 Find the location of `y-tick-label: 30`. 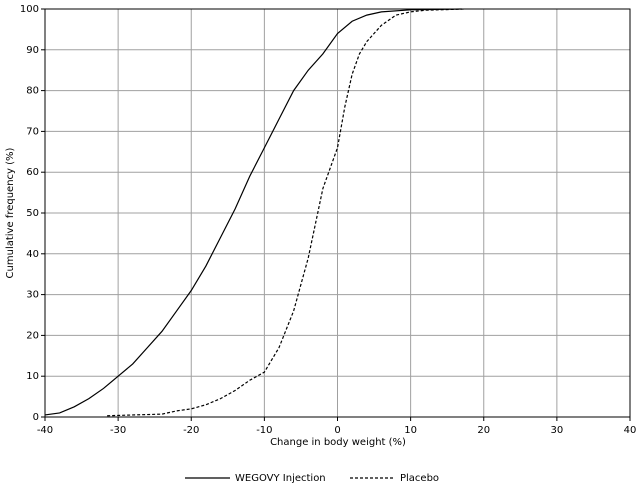

y-tick-label: 30 is located at coordinates (32, 295).